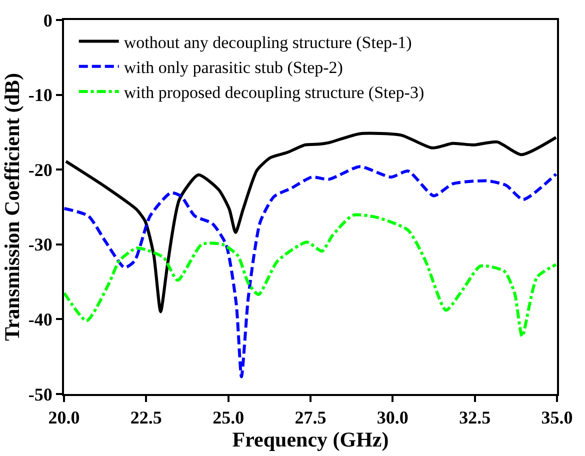 The height and width of the screenshot is (456, 585). Describe the element at coordinates (40, 170) in the screenshot. I see `y-tick-label: -20` at that location.